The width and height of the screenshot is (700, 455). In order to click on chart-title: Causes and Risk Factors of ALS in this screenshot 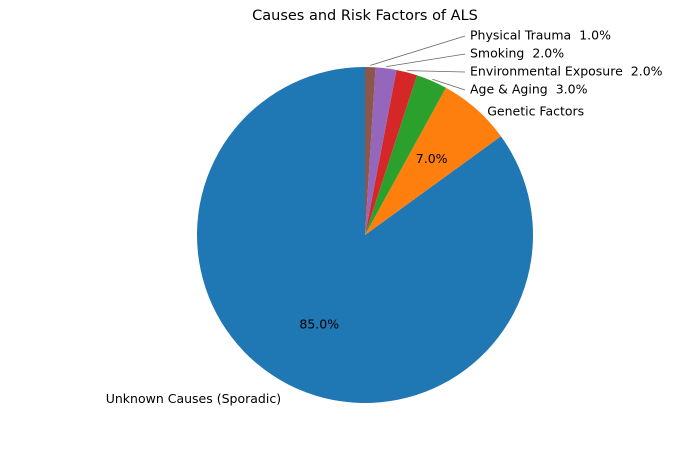, I will do `click(365, 16)`.